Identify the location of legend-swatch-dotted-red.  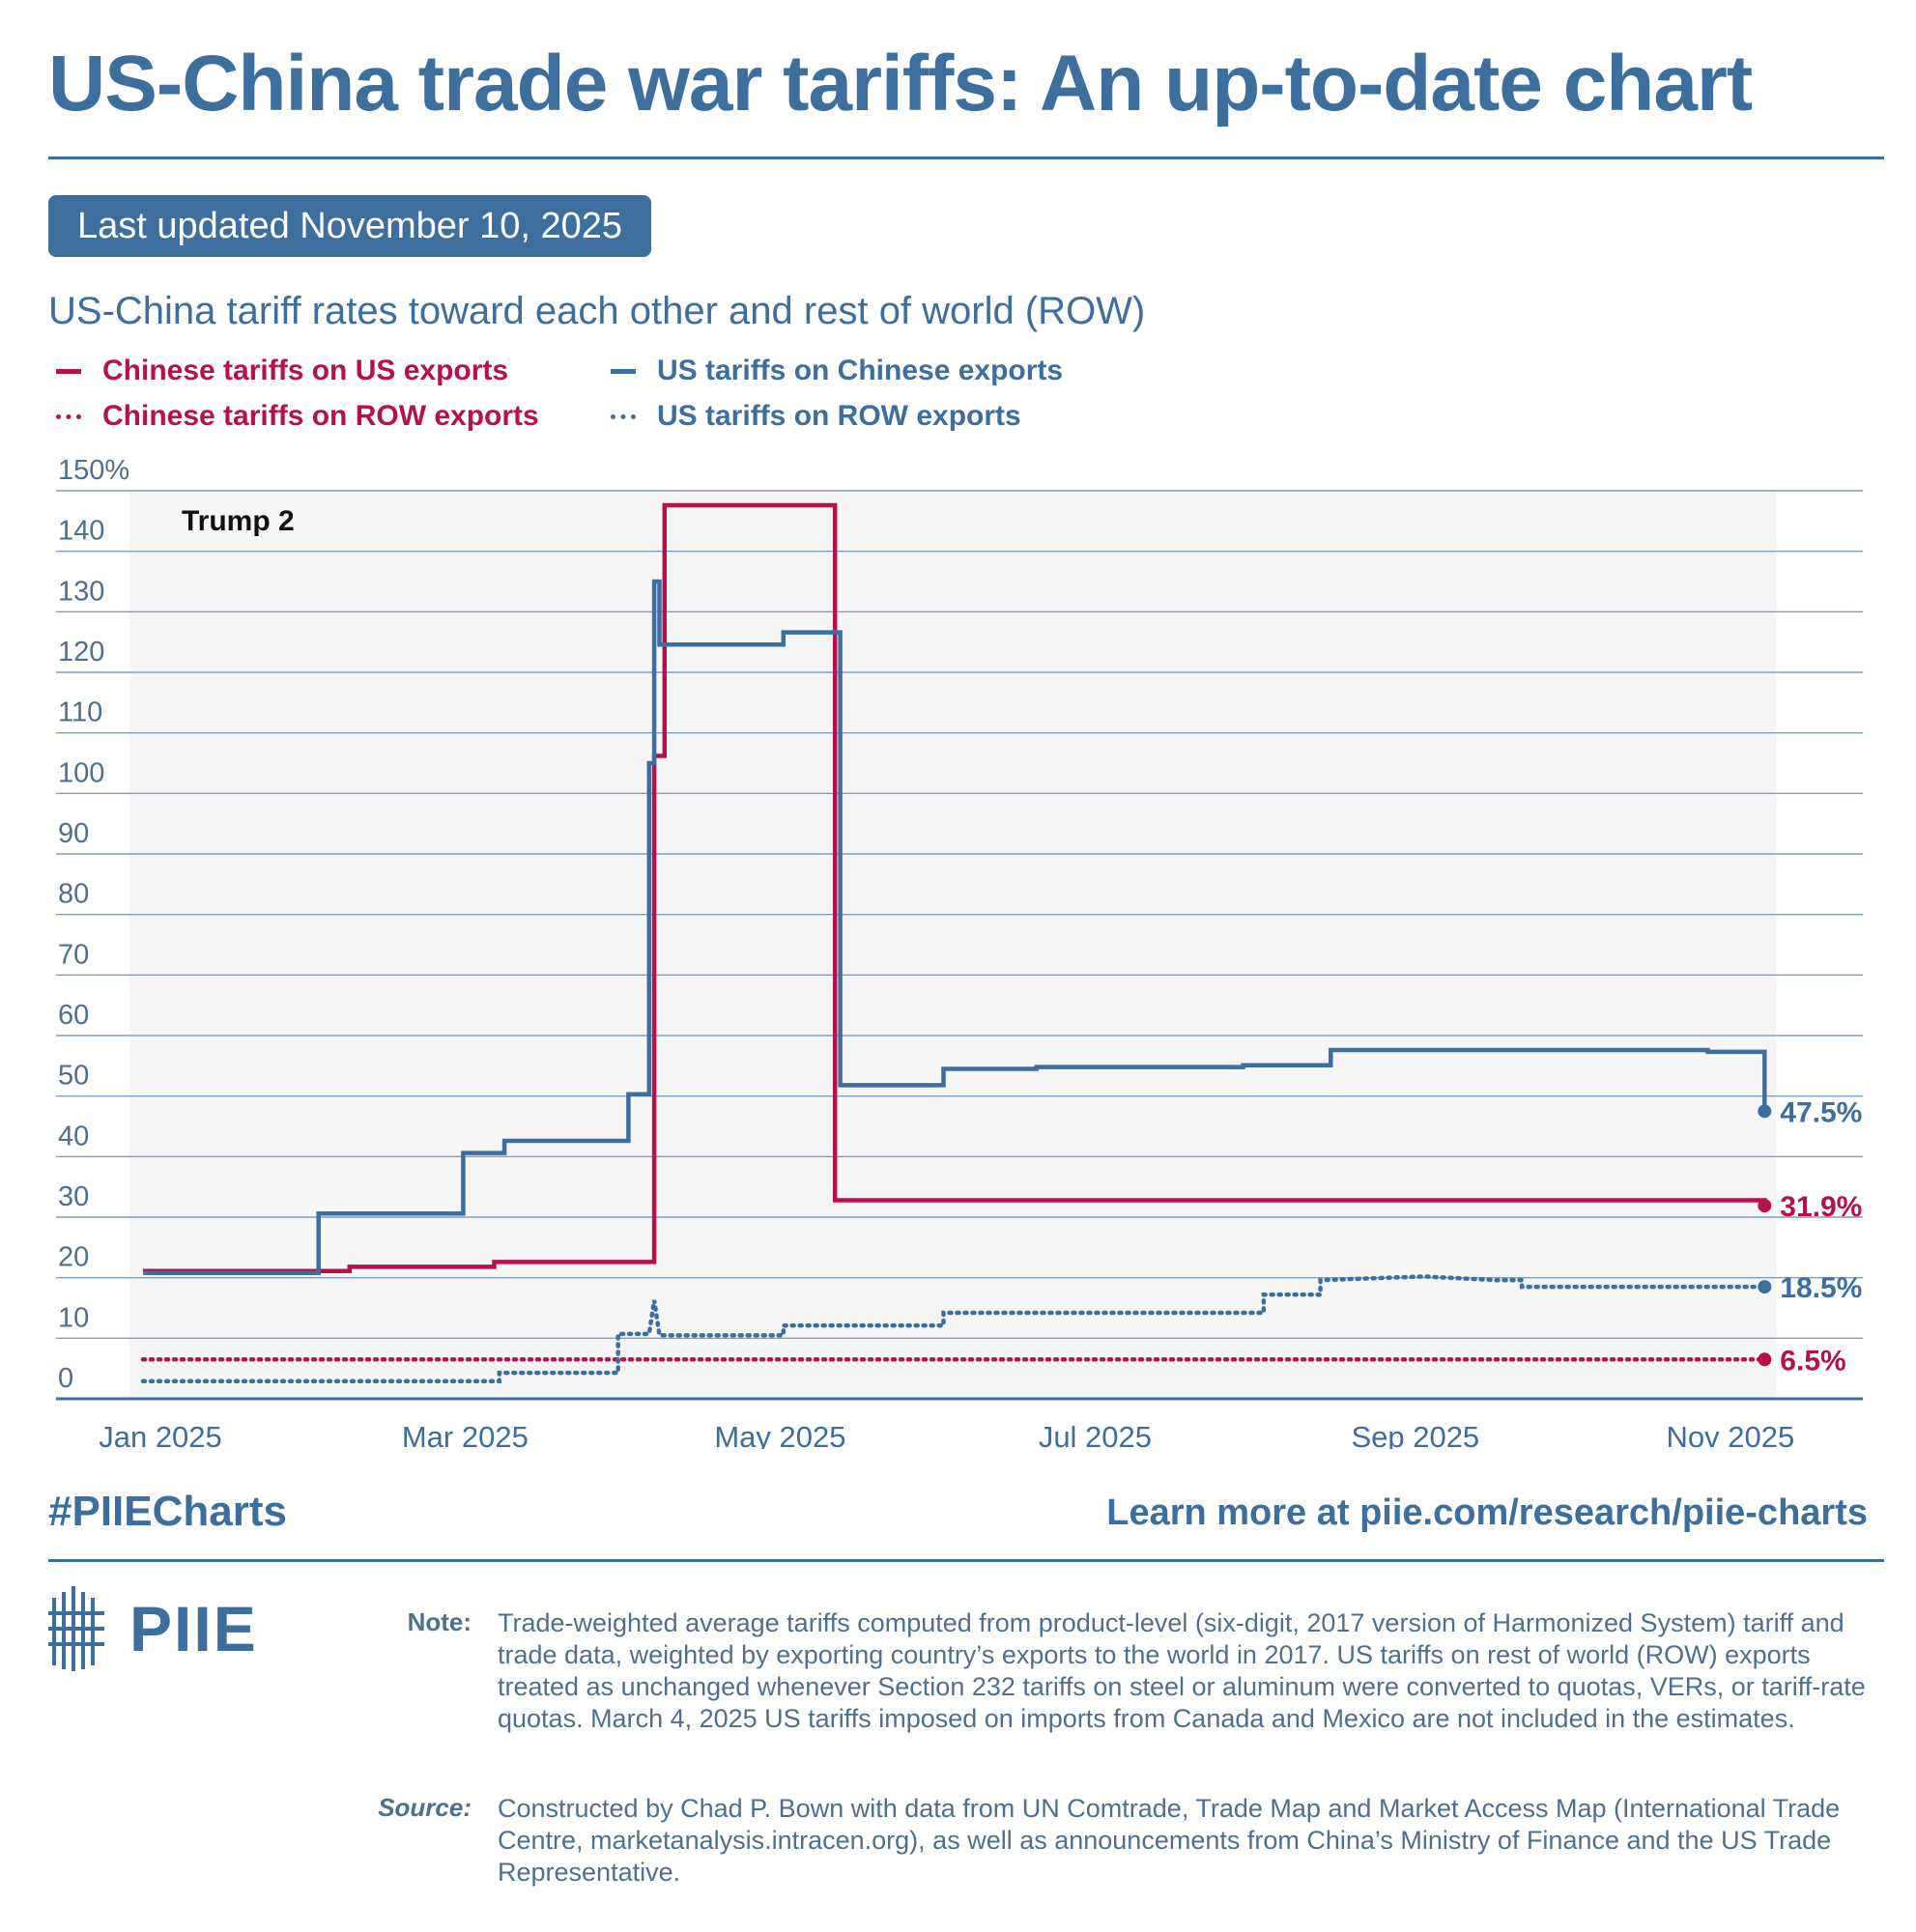
(68, 416).